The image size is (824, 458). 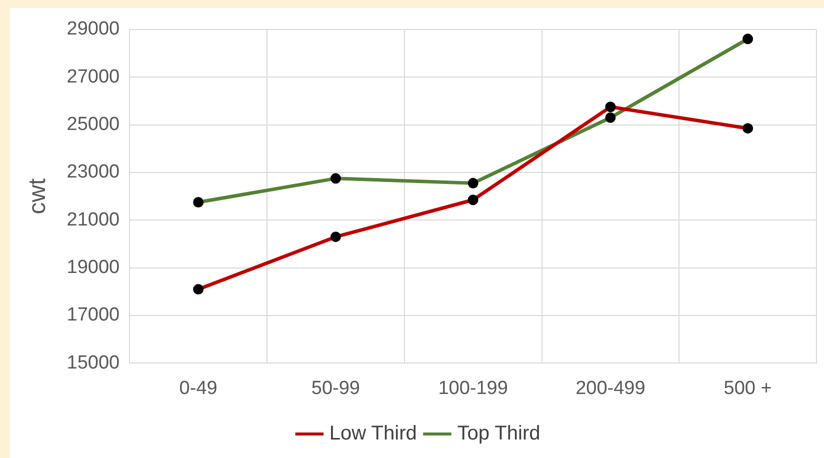 What do you see at coordinates (38, 196) in the screenshot?
I see `y-axis-title: cwt` at bounding box center [38, 196].